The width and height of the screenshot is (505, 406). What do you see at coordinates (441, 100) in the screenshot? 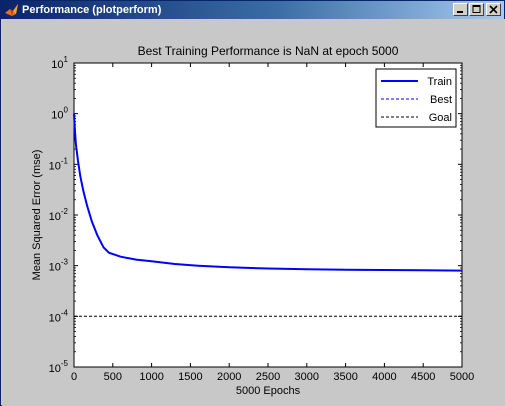
I see `legend-label-best: Best` at bounding box center [441, 100].